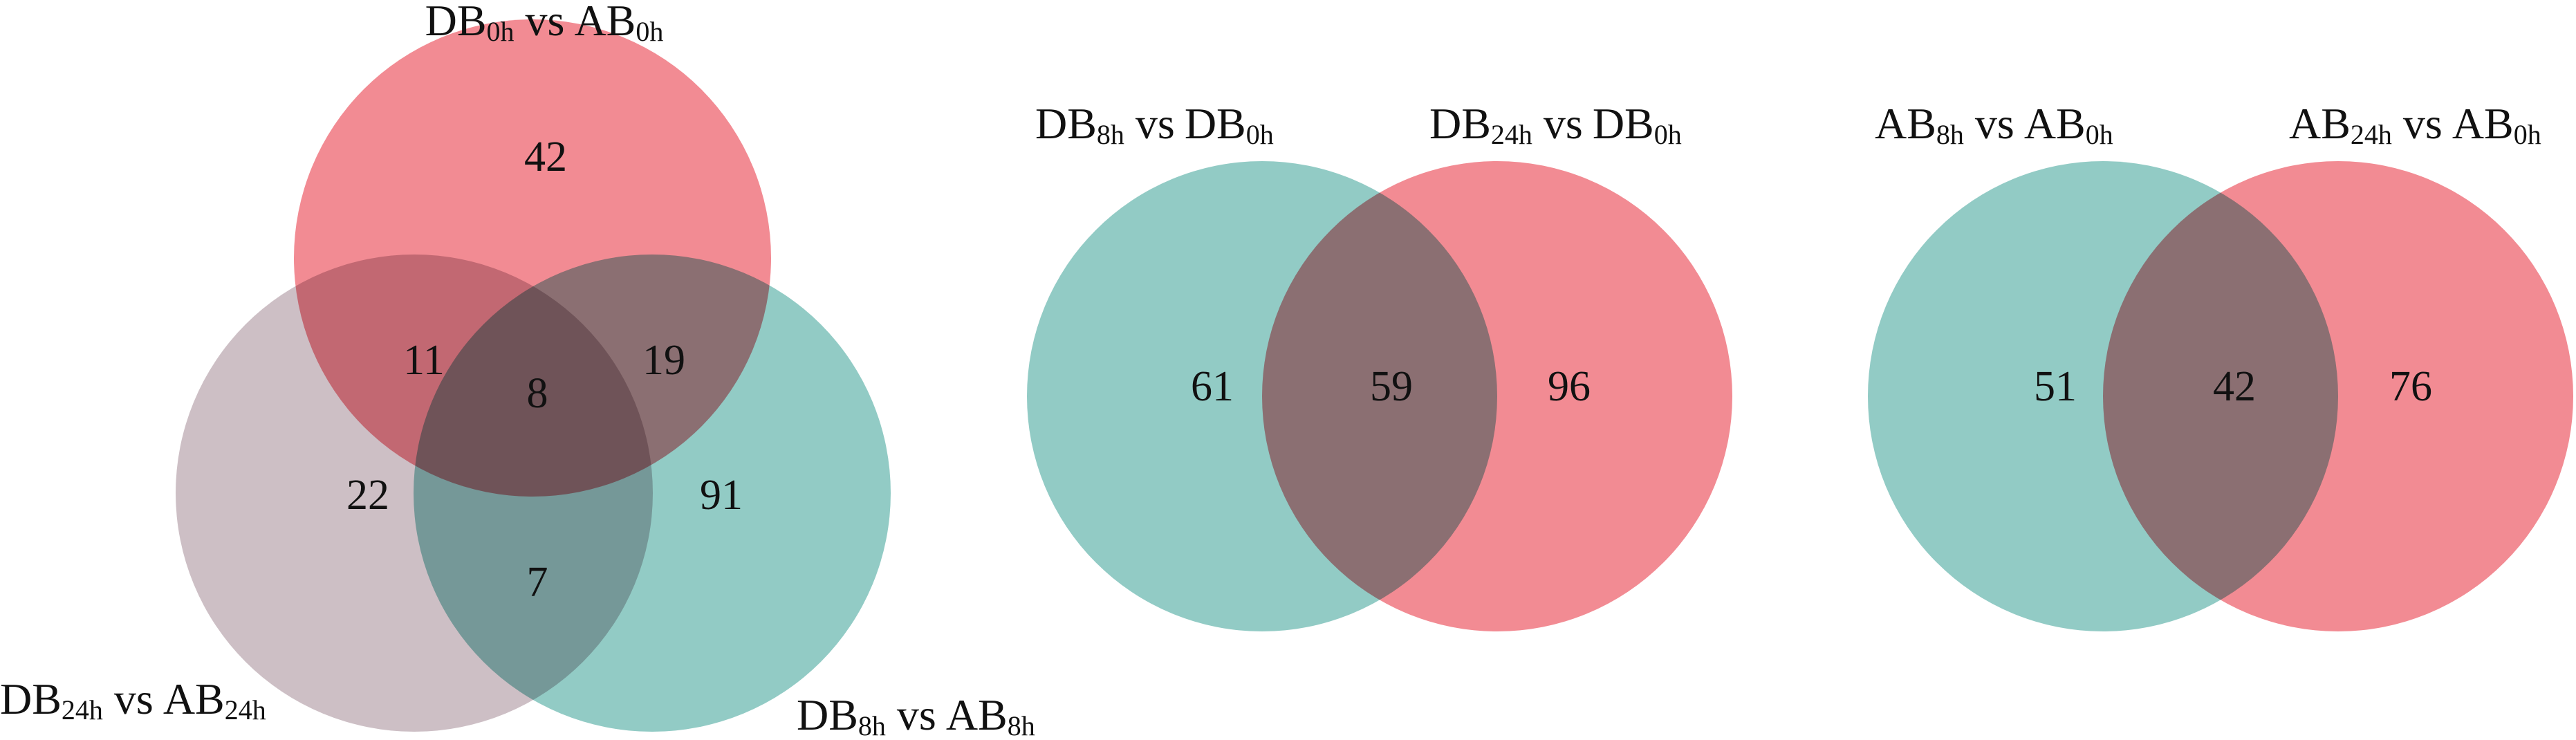  Describe the element at coordinates (537, 393) in the screenshot. I see `region-count: 8` at that location.